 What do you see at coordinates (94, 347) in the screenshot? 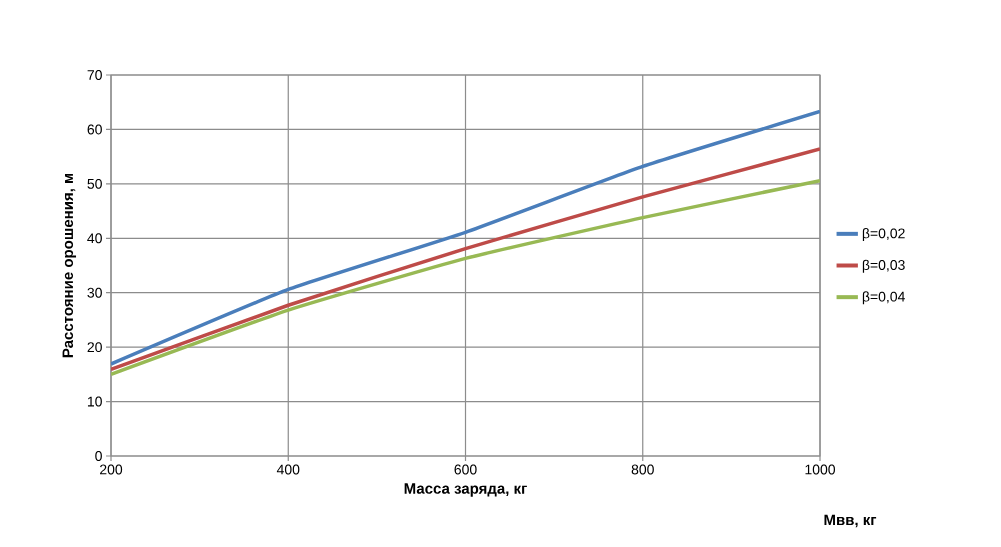
I see `y-tick-label: 20` at bounding box center [94, 347].